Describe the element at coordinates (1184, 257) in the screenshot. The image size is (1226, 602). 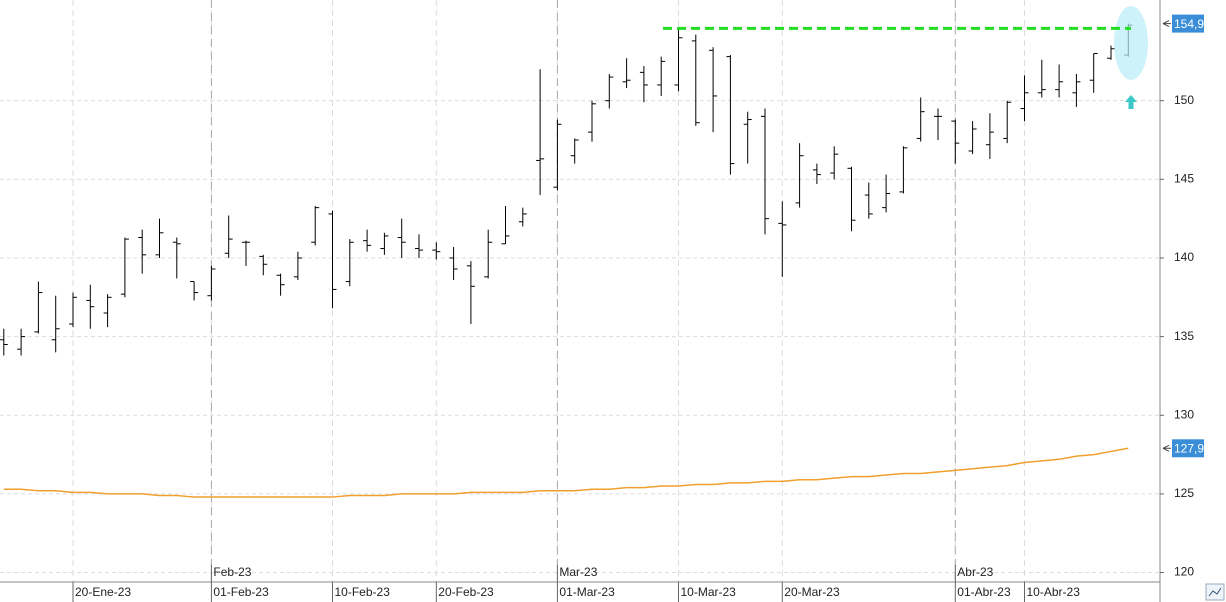
I see `y-tick-label: 140` at that location.